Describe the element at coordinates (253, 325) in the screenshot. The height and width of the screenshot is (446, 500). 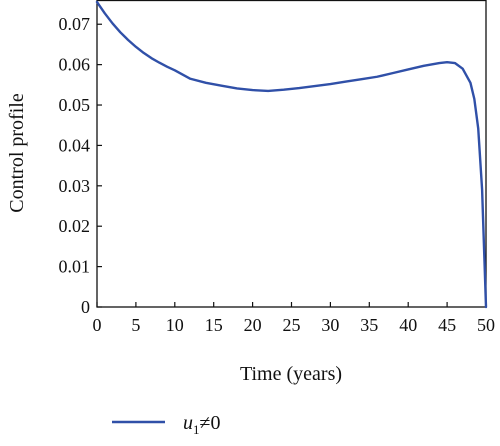
I see `x-tick-label: 20` at that location.